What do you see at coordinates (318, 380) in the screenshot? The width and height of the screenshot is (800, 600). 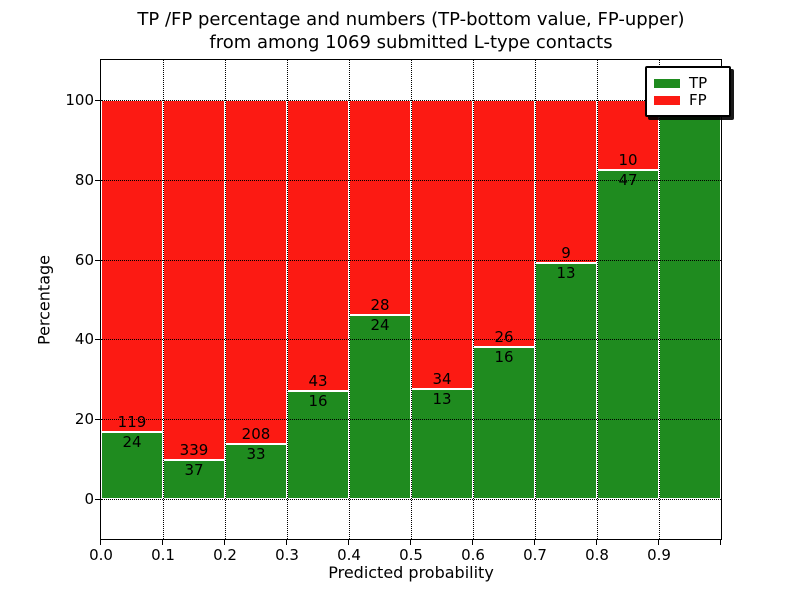 I see `fp-count-label-3: 43` at bounding box center [318, 380].